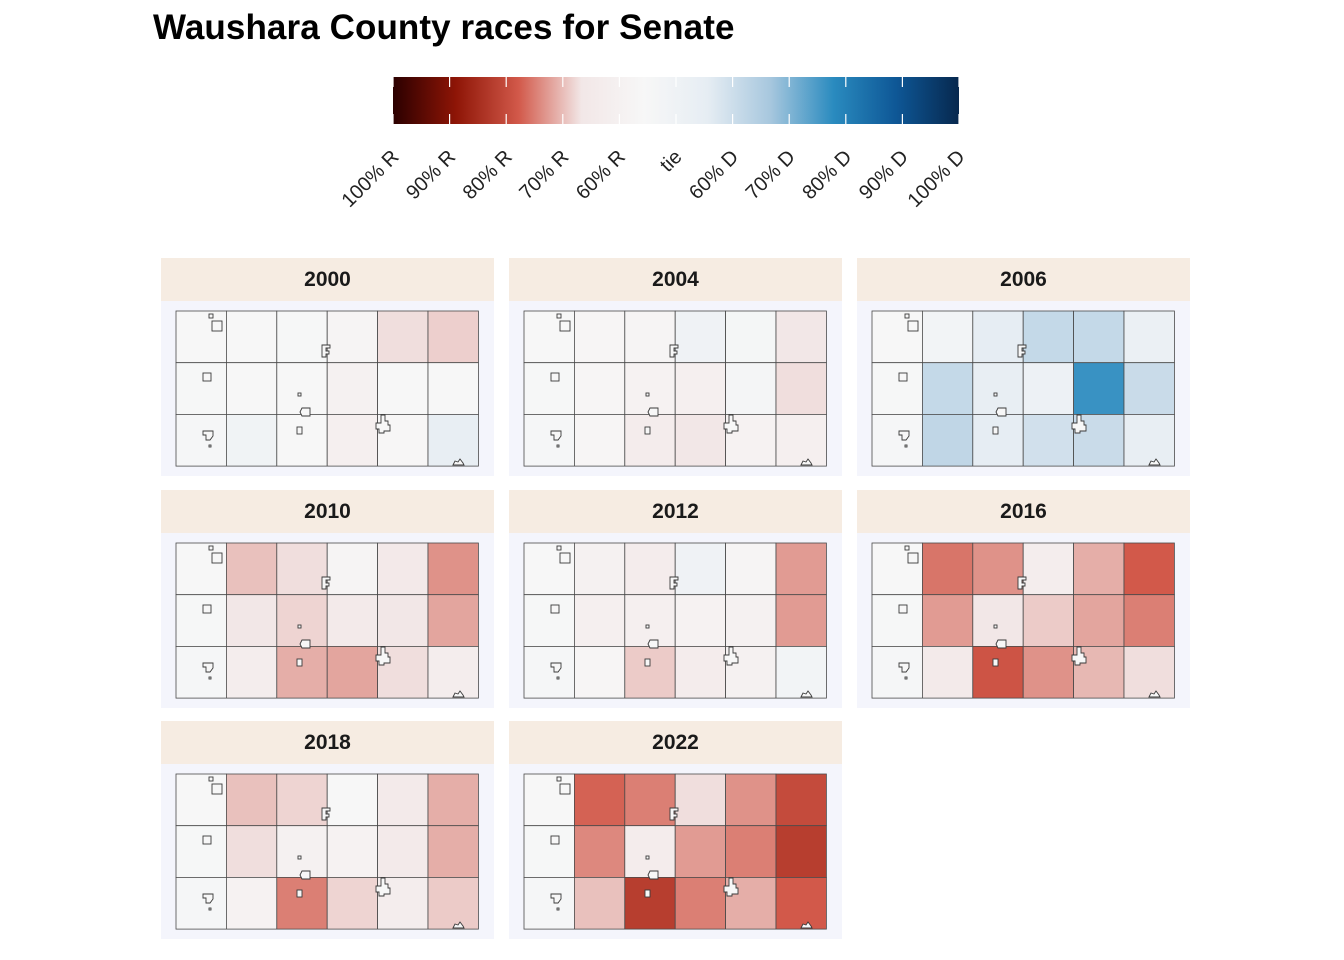 The height and width of the screenshot is (960, 1344). What do you see at coordinates (327, 830) in the screenshot?
I see `facet-panel-2018: 2018` at bounding box center [327, 830].